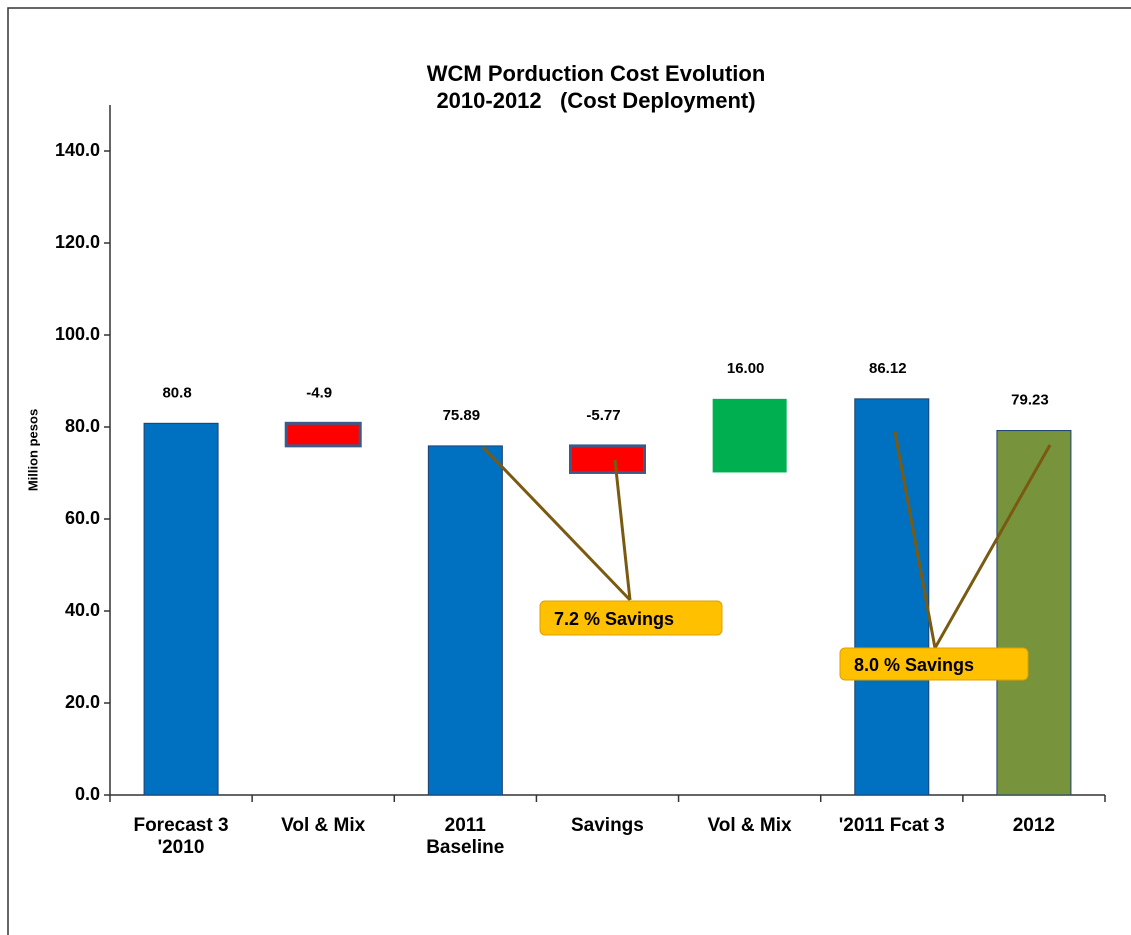 The height and width of the screenshot is (935, 1131). Describe the element at coordinates (176, 392) in the screenshot. I see `data-label: 80.8` at that location.